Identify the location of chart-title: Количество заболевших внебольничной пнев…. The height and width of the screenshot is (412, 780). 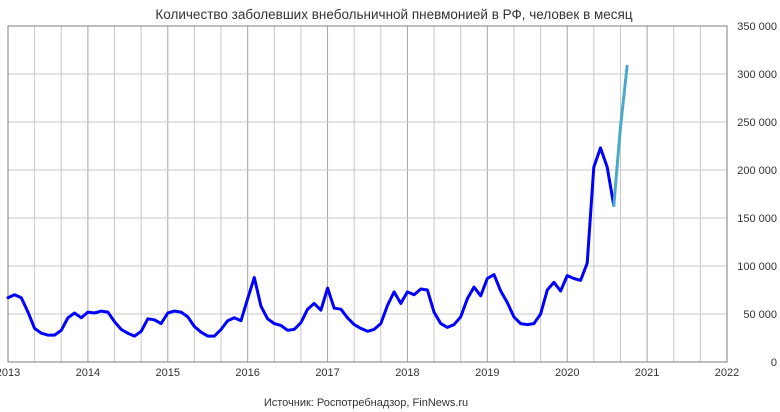
(393, 14).